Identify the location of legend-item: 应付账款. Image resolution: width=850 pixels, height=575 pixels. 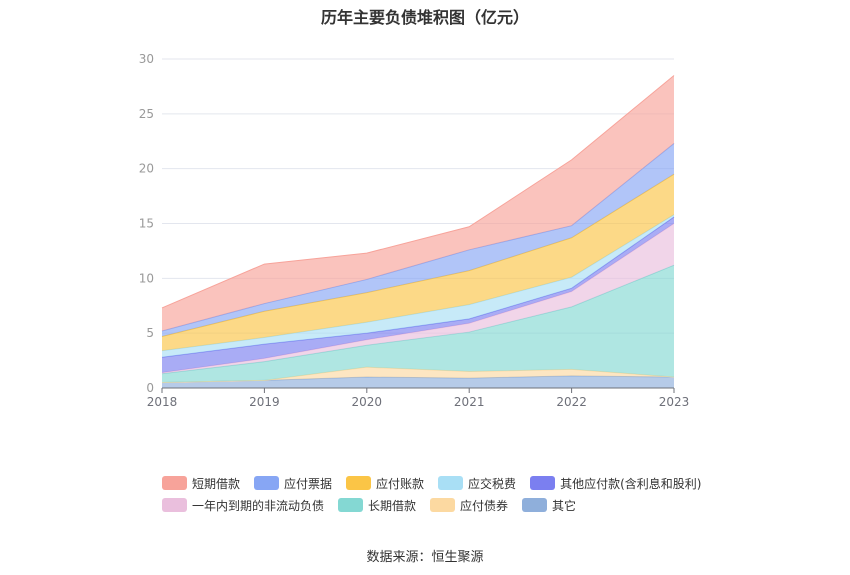
(385, 483).